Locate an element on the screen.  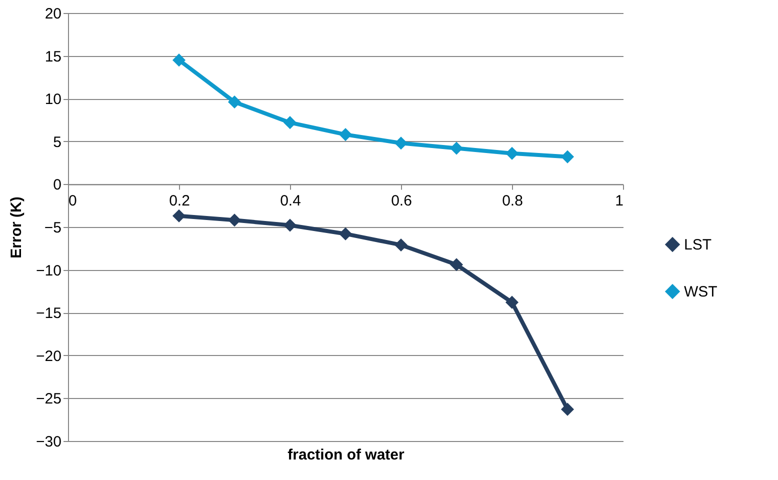
y-tick-label: −25 is located at coordinates (49, 399).